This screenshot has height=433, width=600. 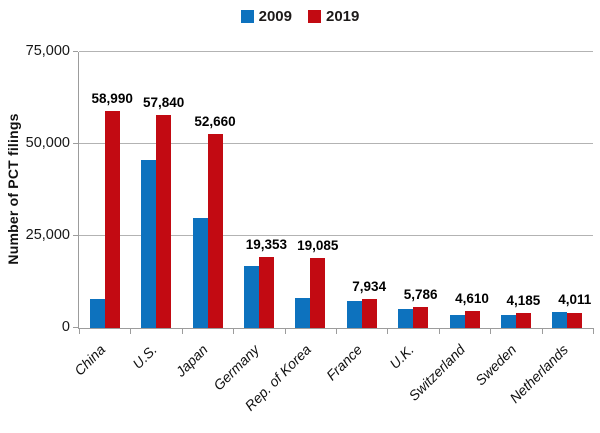 What do you see at coordinates (406, 318) in the screenshot?
I see `bar-2009-u-k` at bounding box center [406, 318].